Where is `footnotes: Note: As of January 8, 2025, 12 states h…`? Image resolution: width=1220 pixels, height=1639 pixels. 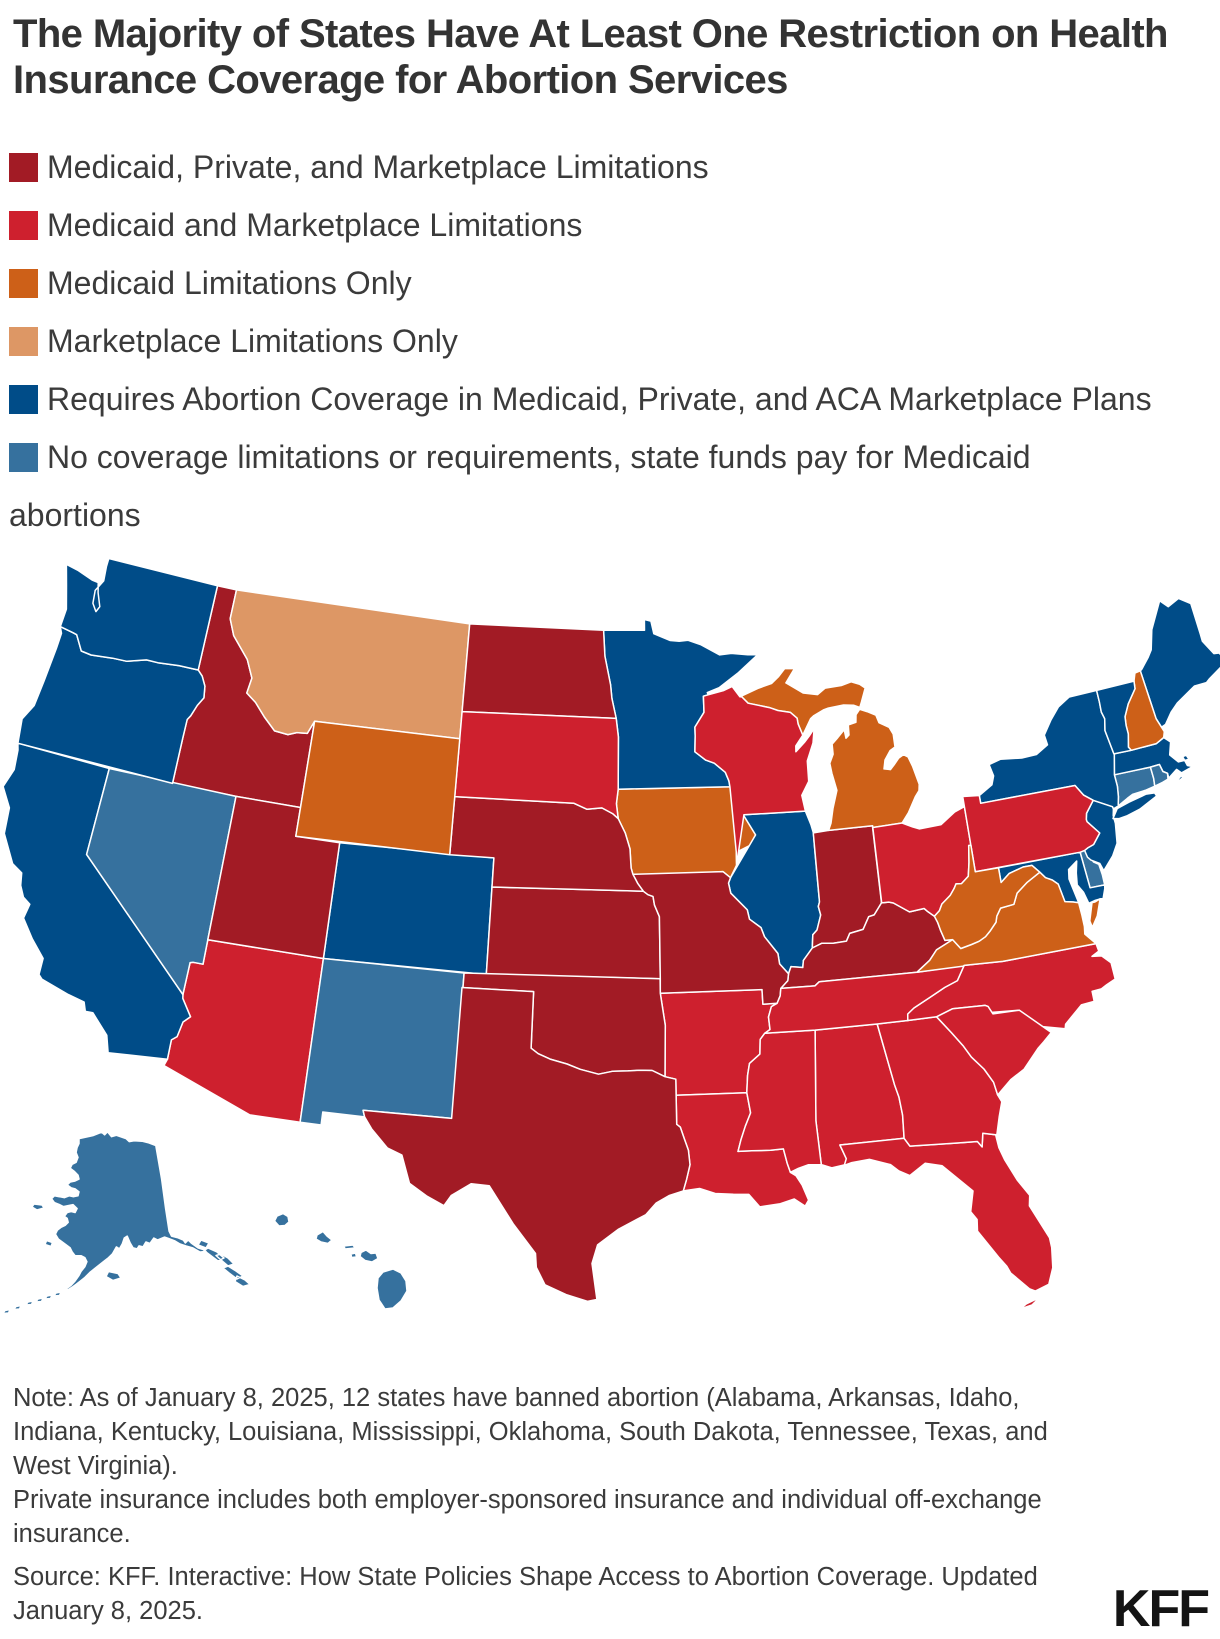
footnotes: Note: As of January 8, 2025, 12 states h… is located at coordinates (543, 1504).